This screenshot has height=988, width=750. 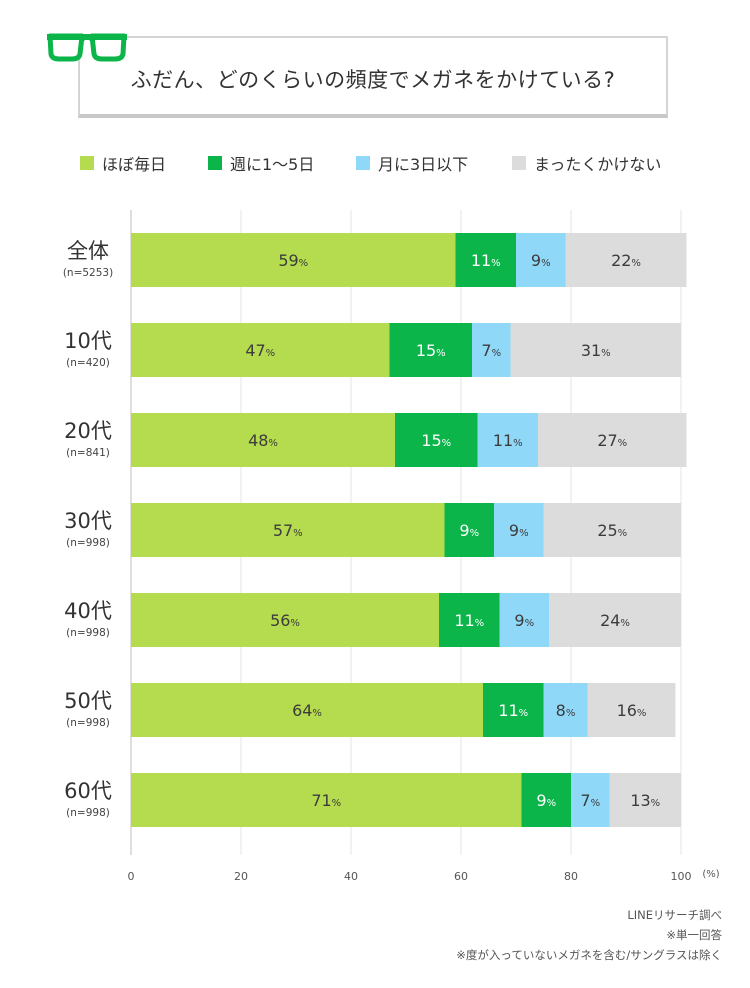 I want to click on legend-label: まったくかけない, so click(x=598, y=164).